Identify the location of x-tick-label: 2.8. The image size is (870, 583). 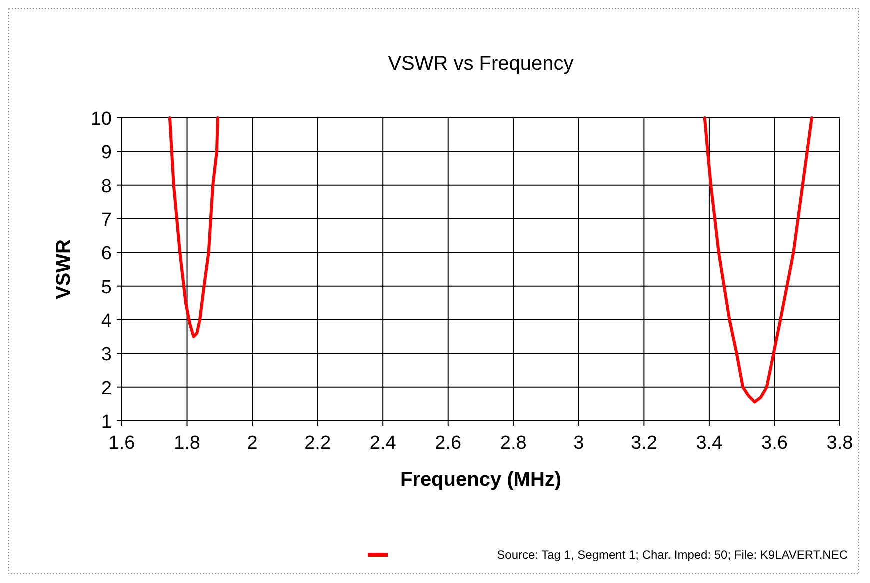
(513, 443).